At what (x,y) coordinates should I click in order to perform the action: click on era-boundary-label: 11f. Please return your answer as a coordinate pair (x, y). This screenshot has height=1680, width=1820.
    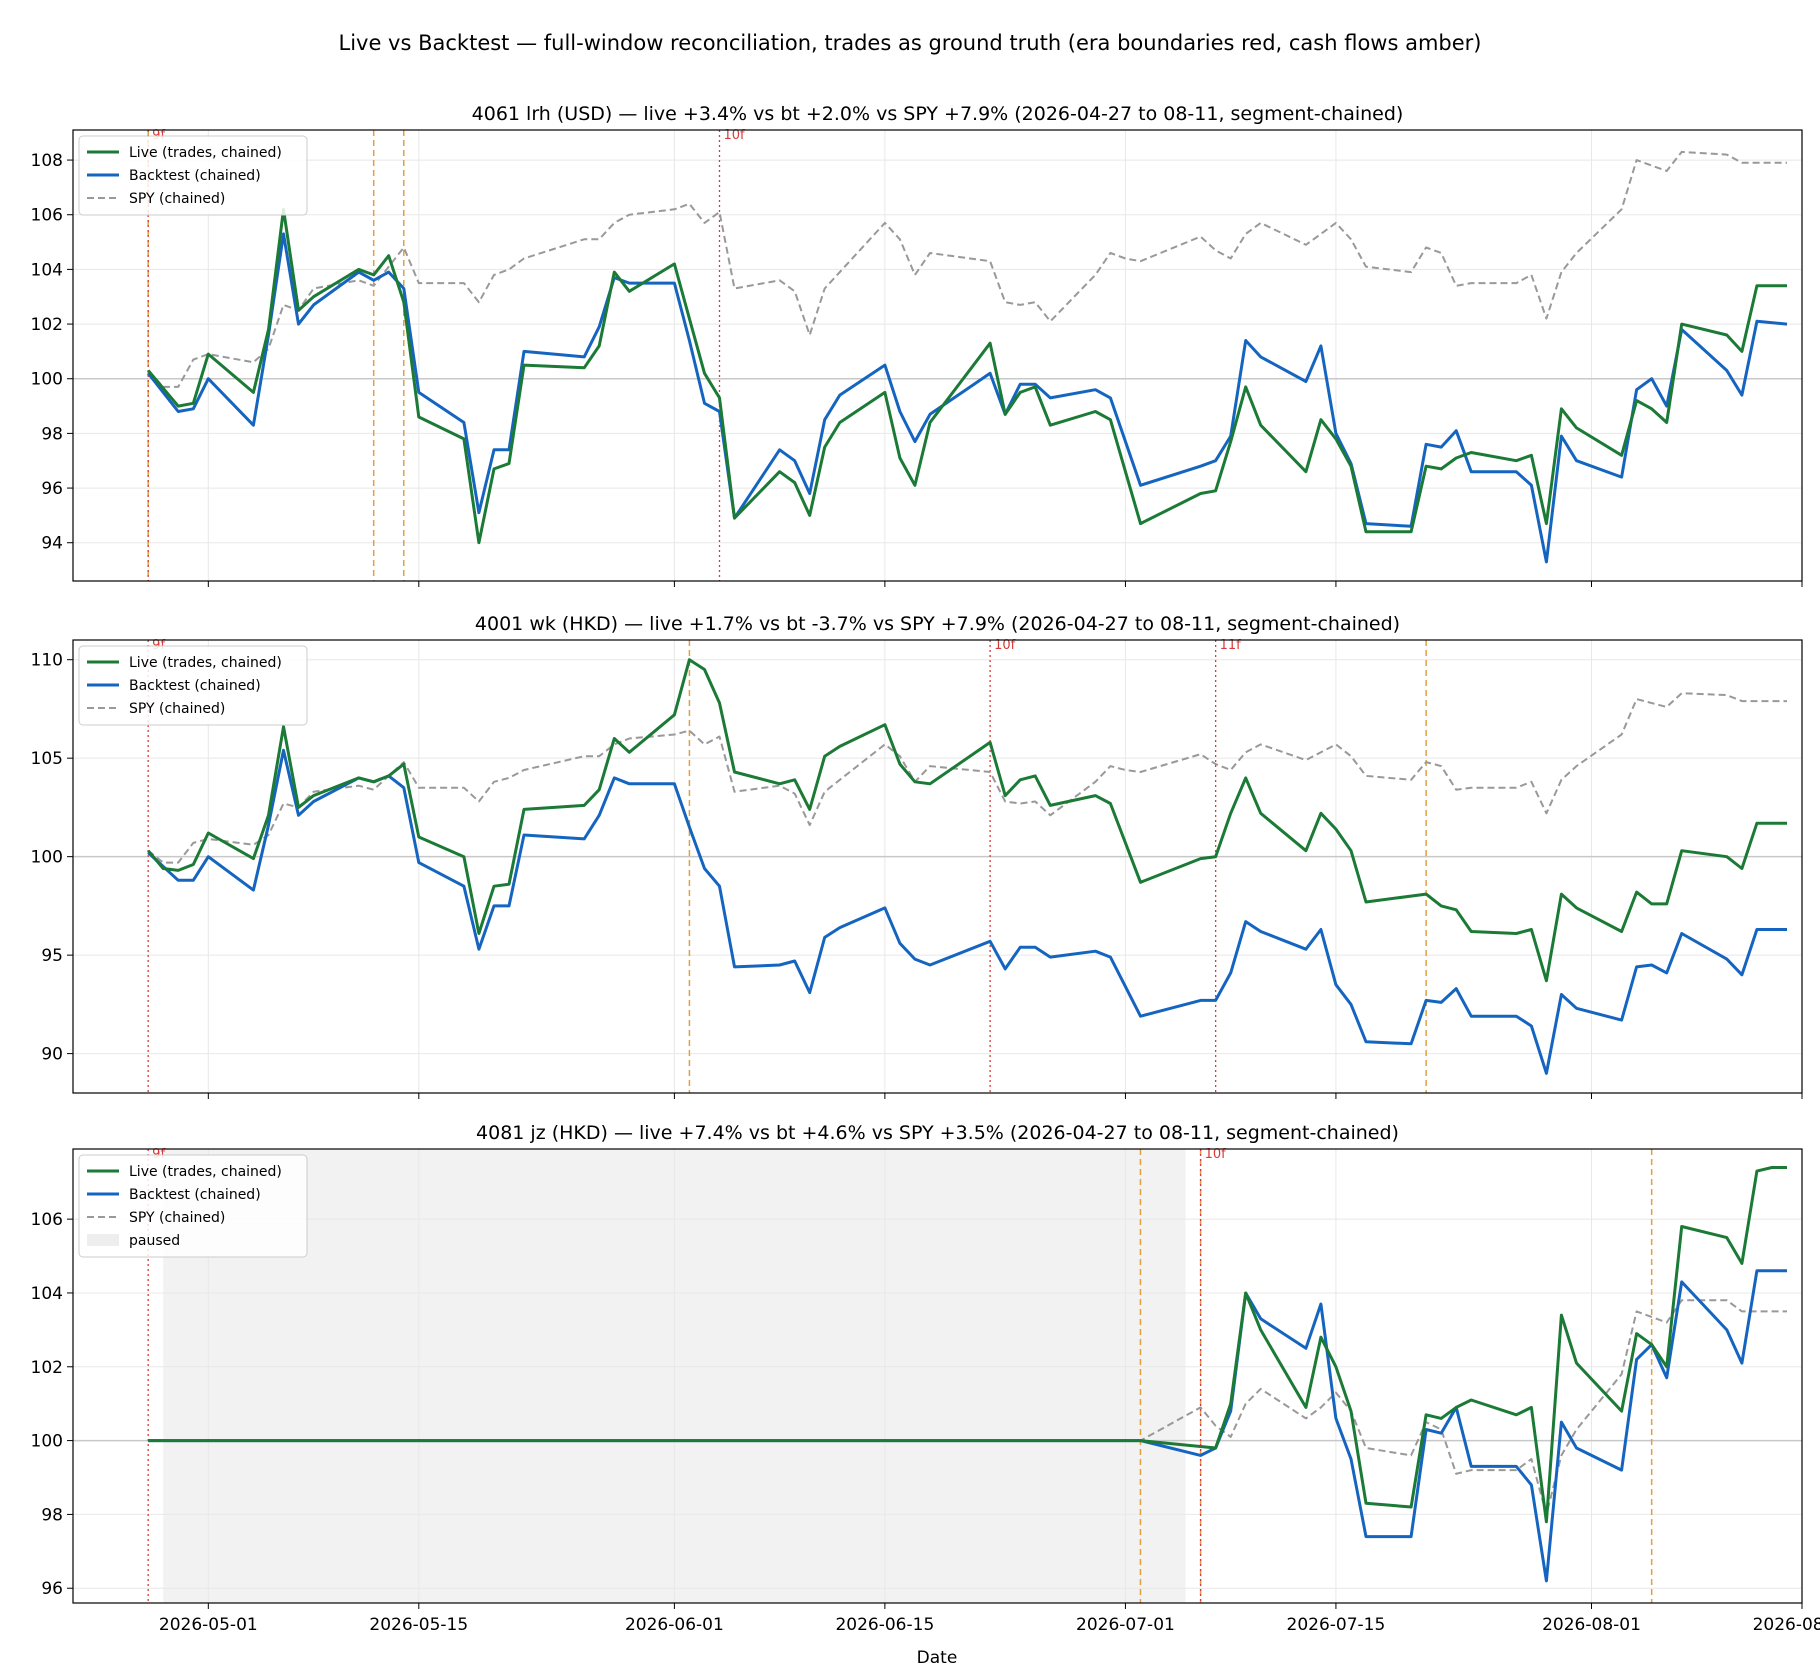
    Looking at the image, I should click on (1231, 645).